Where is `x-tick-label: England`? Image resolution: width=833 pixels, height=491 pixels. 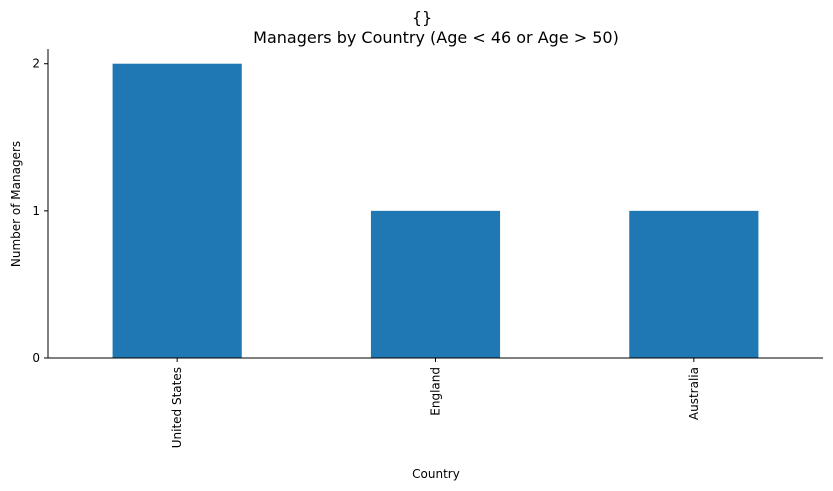
x-tick-label: England is located at coordinates (436, 391).